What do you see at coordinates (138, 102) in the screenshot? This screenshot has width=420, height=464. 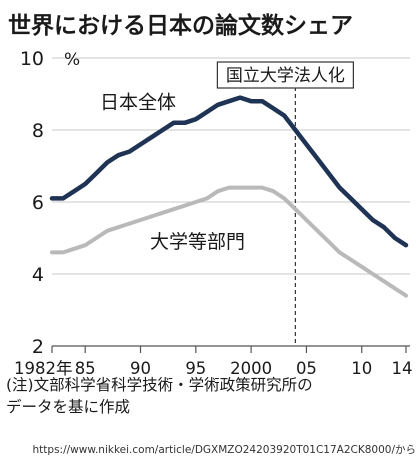 I see `series-label-japan-total: 日本全体` at bounding box center [138, 102].